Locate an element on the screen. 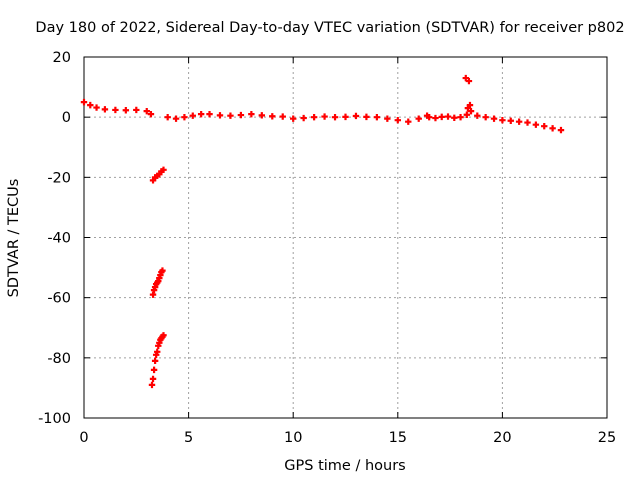 This screenshot has height=480, width=640. x-tick-label: 20 is located at coordinates (502, 438).